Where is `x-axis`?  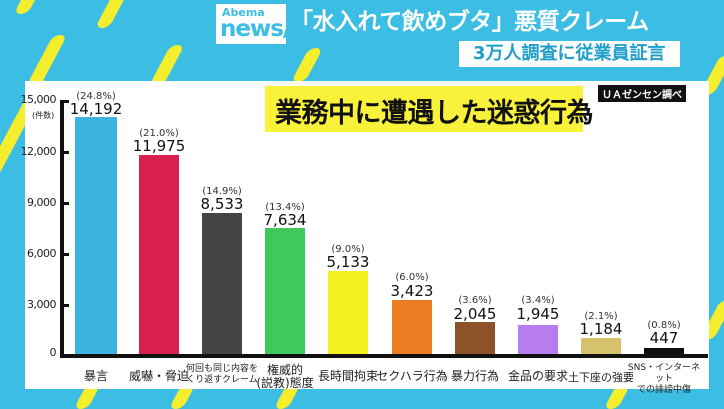
x-axis is located at coordinates (384, 356).